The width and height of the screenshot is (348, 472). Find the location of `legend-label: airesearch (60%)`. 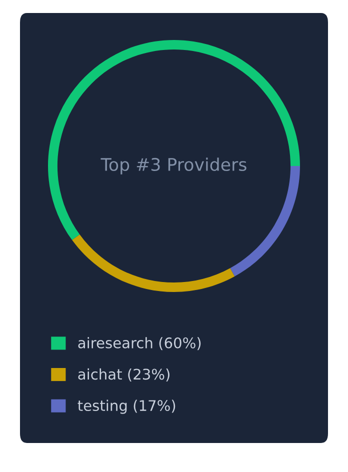

legend-label: airesearch (60%) is located at coordinates (139, 343).